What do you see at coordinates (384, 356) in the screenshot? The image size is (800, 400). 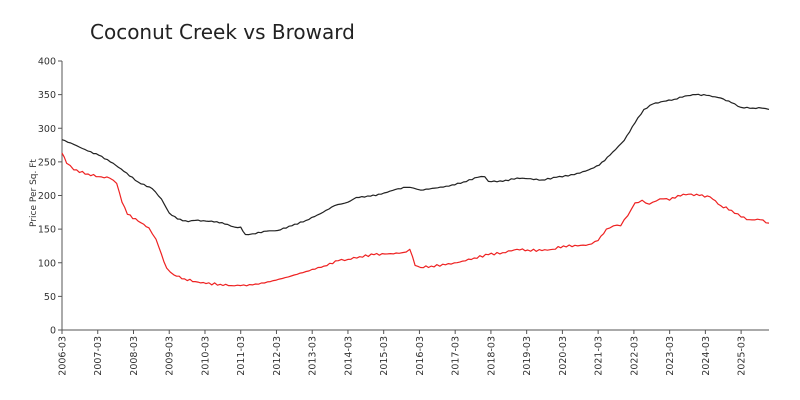 I see `x-tick-label: 2015-03` at bounding box center [384, 356].